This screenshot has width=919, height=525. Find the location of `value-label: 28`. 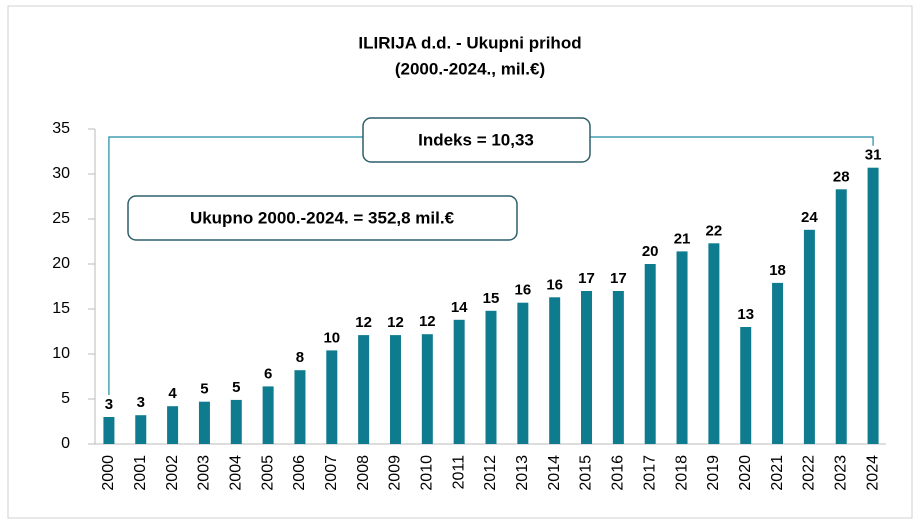

value-label: 28 is located at coordinates (841, 176).